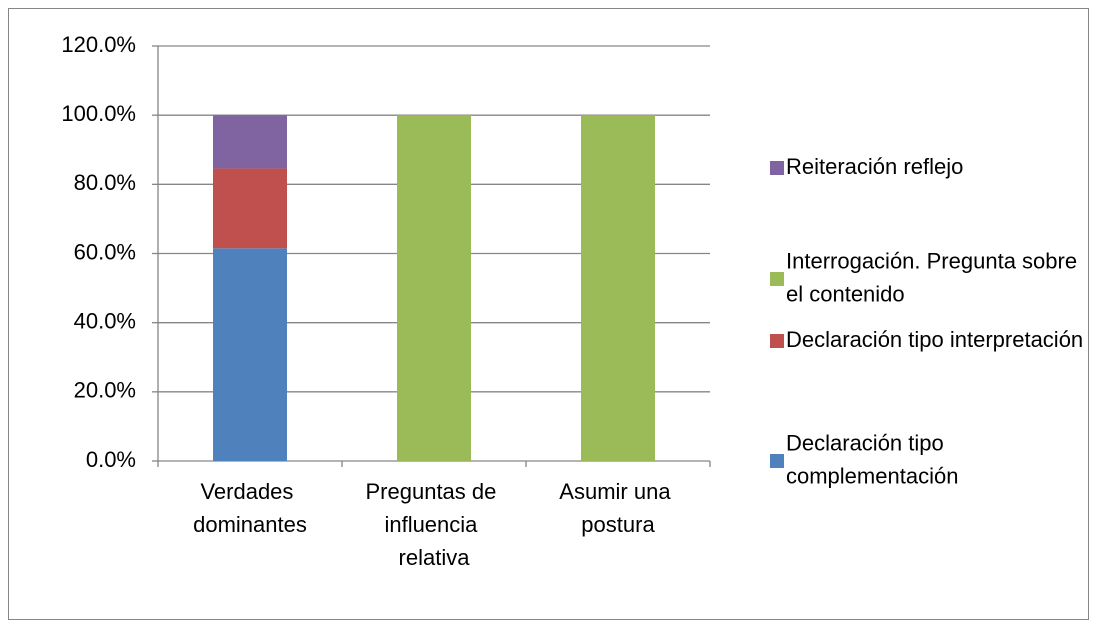 This screenshot has height=633, width=1098. What do you see at coordinates (105, 251) in the screenshot?
I see `y-tick-label: 60.0%` at bounding box center [105, 251].